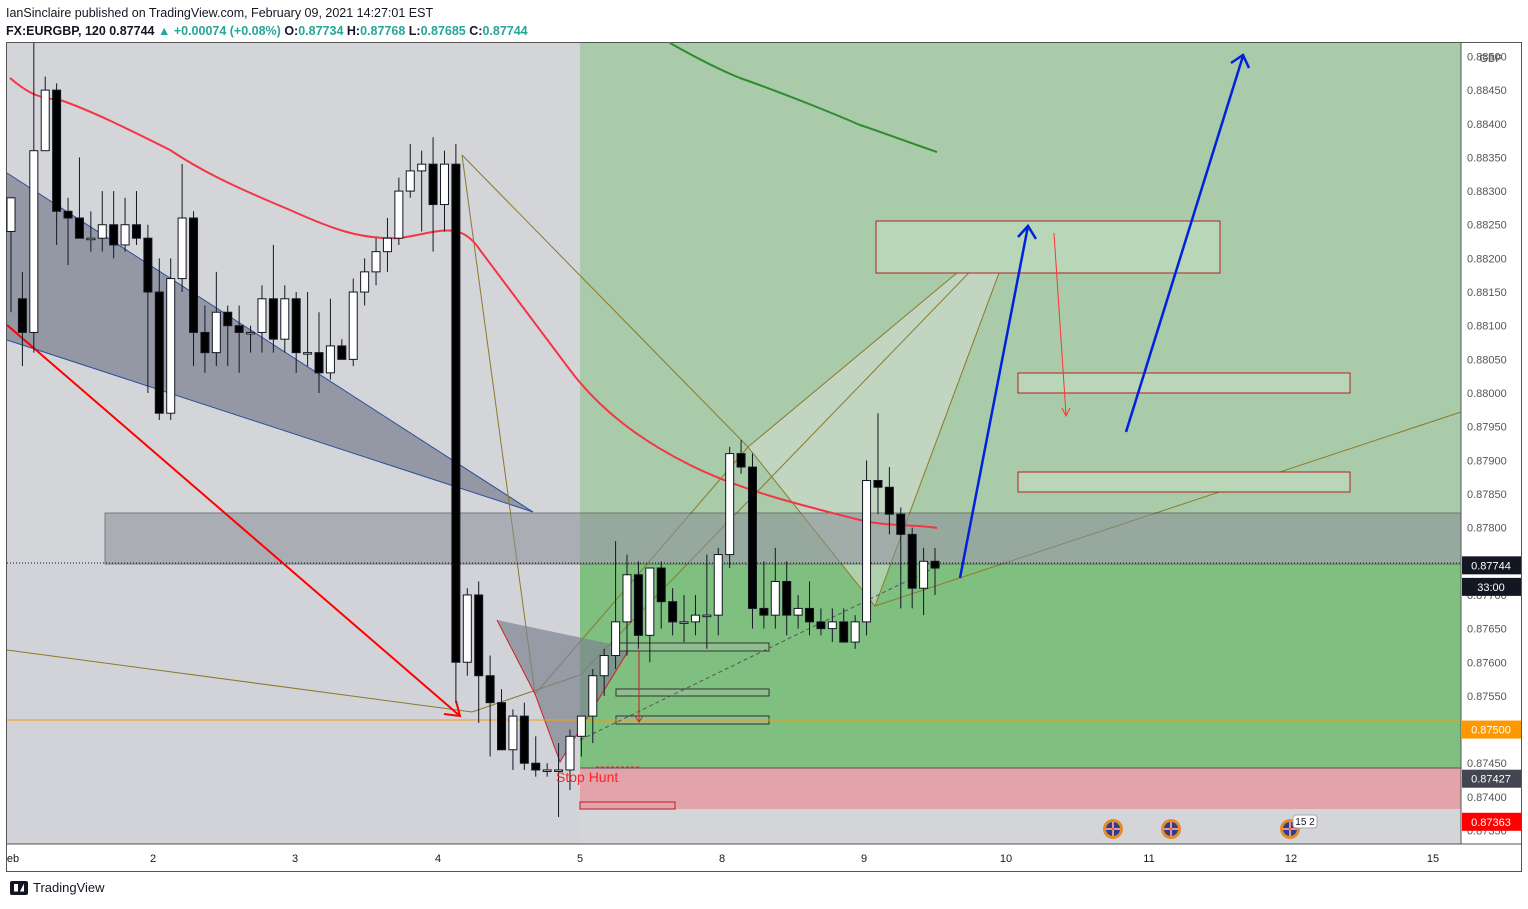 This screenshot has width=1528, height=909. What do you see at coordinates (1491, 821) in the screenshot?
I see `price-label: 0.87363` at bounding box center [1491, 821].